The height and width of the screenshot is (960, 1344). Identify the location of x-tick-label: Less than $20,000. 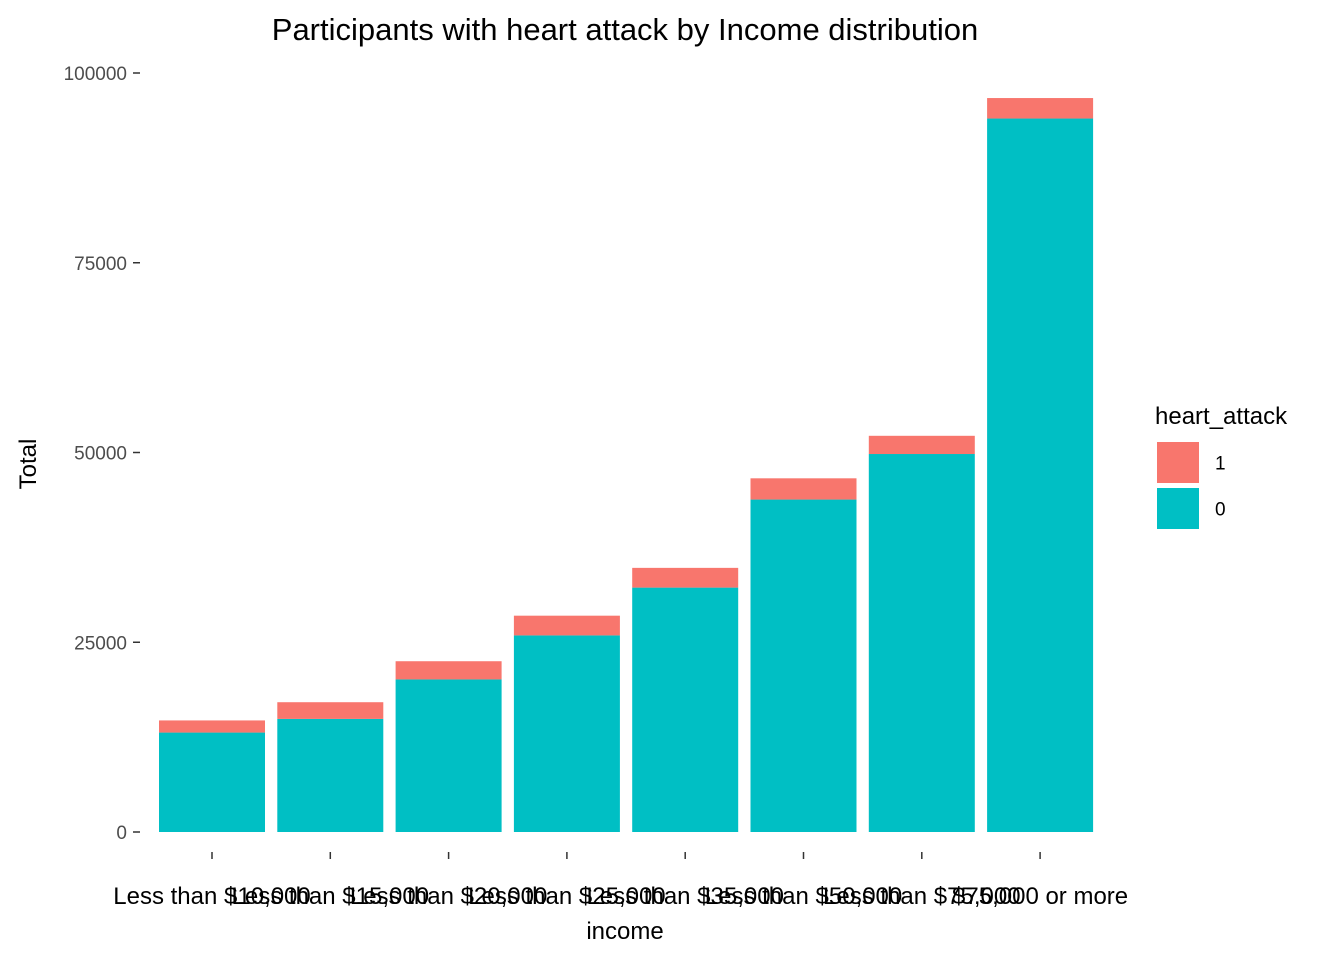
(449, 896).